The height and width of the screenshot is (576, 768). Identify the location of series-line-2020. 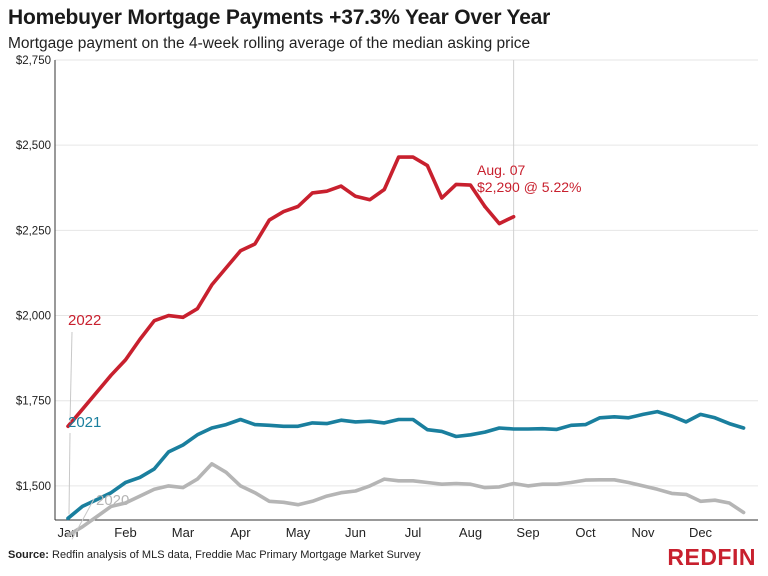
(406, 499).